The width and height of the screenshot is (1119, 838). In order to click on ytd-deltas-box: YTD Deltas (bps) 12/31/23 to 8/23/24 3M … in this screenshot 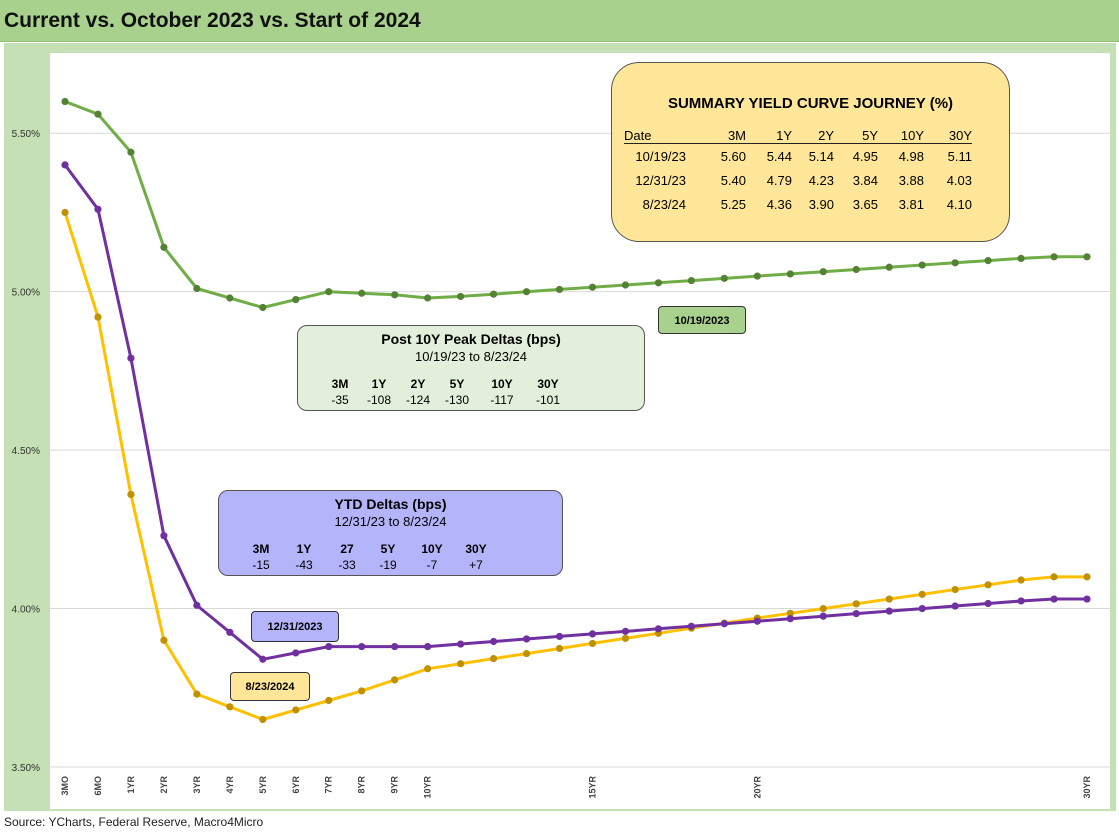, I will do `click(390, 533)`.